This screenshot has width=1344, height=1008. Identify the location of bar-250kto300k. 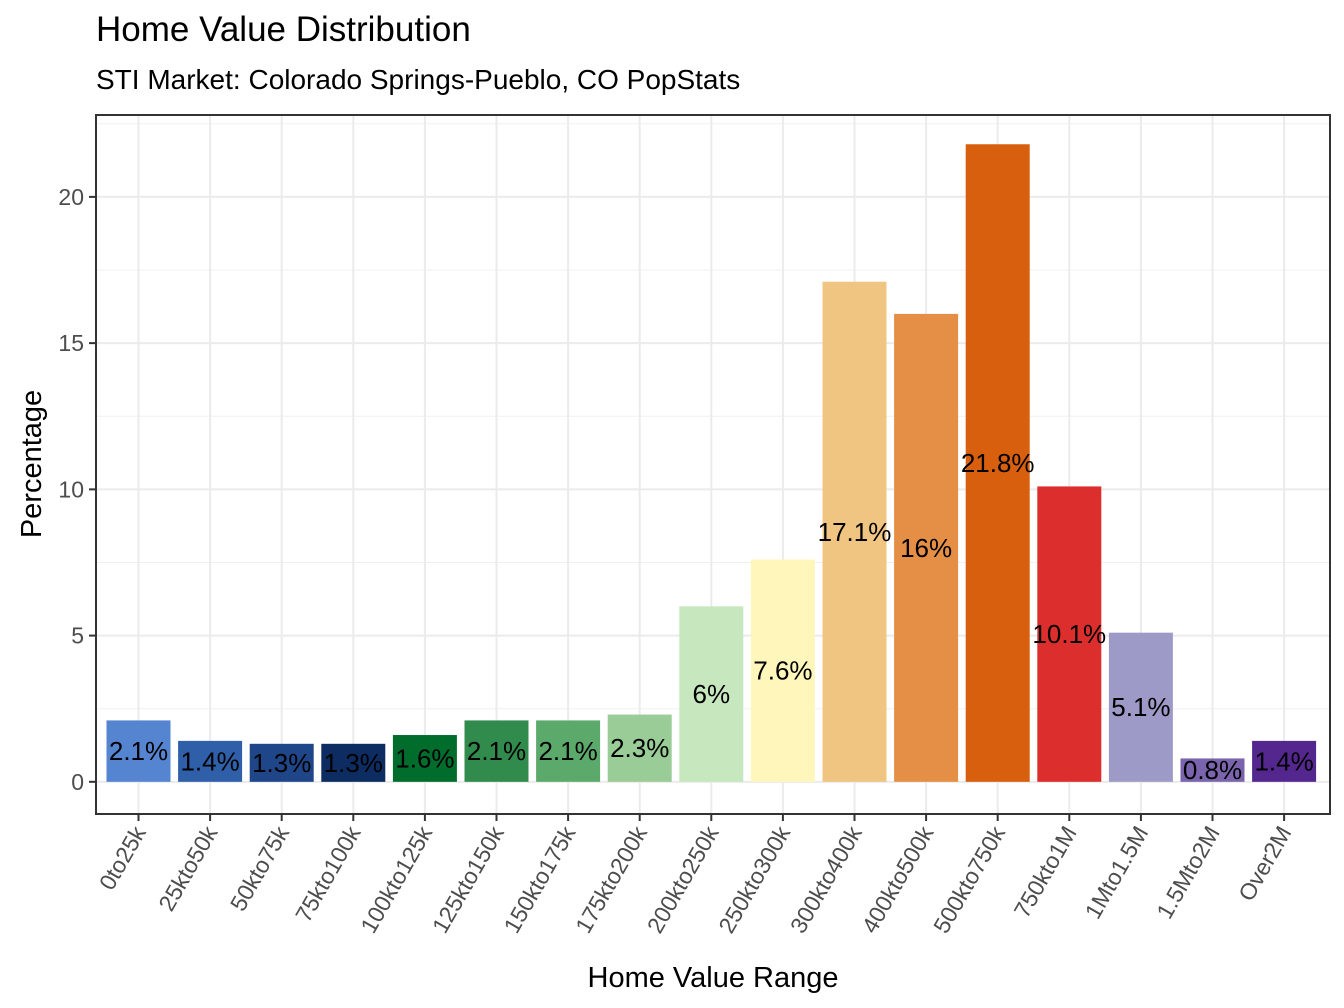
(782, 670).